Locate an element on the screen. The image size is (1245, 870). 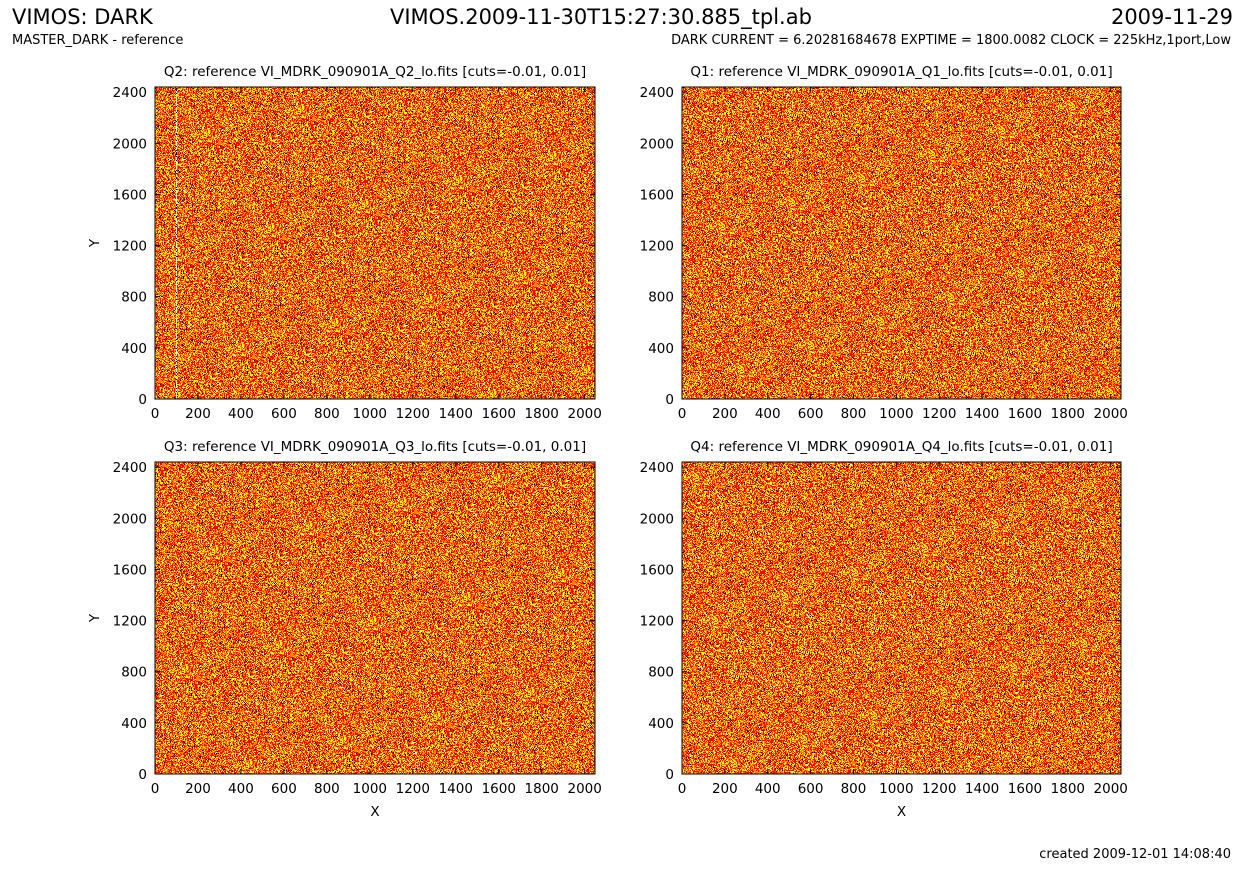
date-title: 2009-11-29 is located at coordinates (1171, 17).